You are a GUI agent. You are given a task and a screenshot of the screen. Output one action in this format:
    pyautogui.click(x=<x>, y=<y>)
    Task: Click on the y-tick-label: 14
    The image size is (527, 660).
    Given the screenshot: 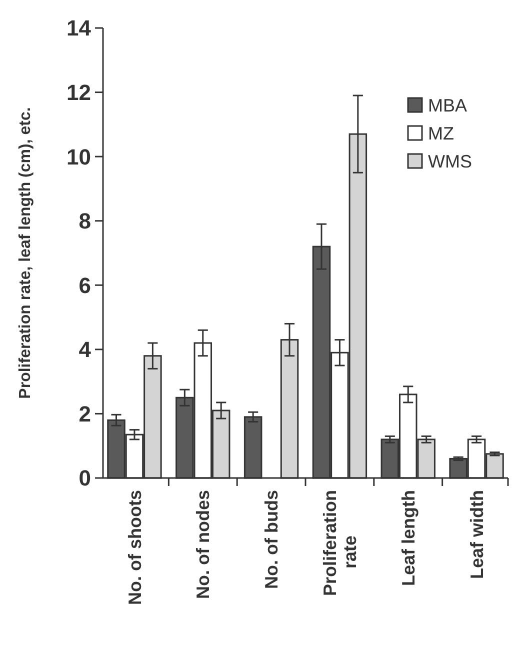 What is the action you would take?
    pyautogui.click(x=79, y=28)
    